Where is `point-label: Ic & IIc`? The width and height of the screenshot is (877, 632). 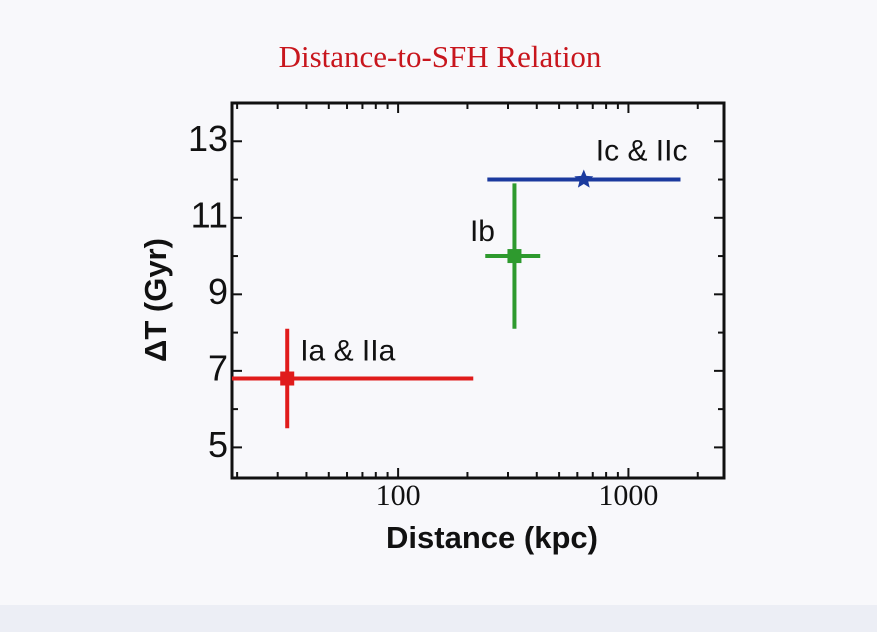 point-label: Ic & IIc is located at coordinates (642, 150).